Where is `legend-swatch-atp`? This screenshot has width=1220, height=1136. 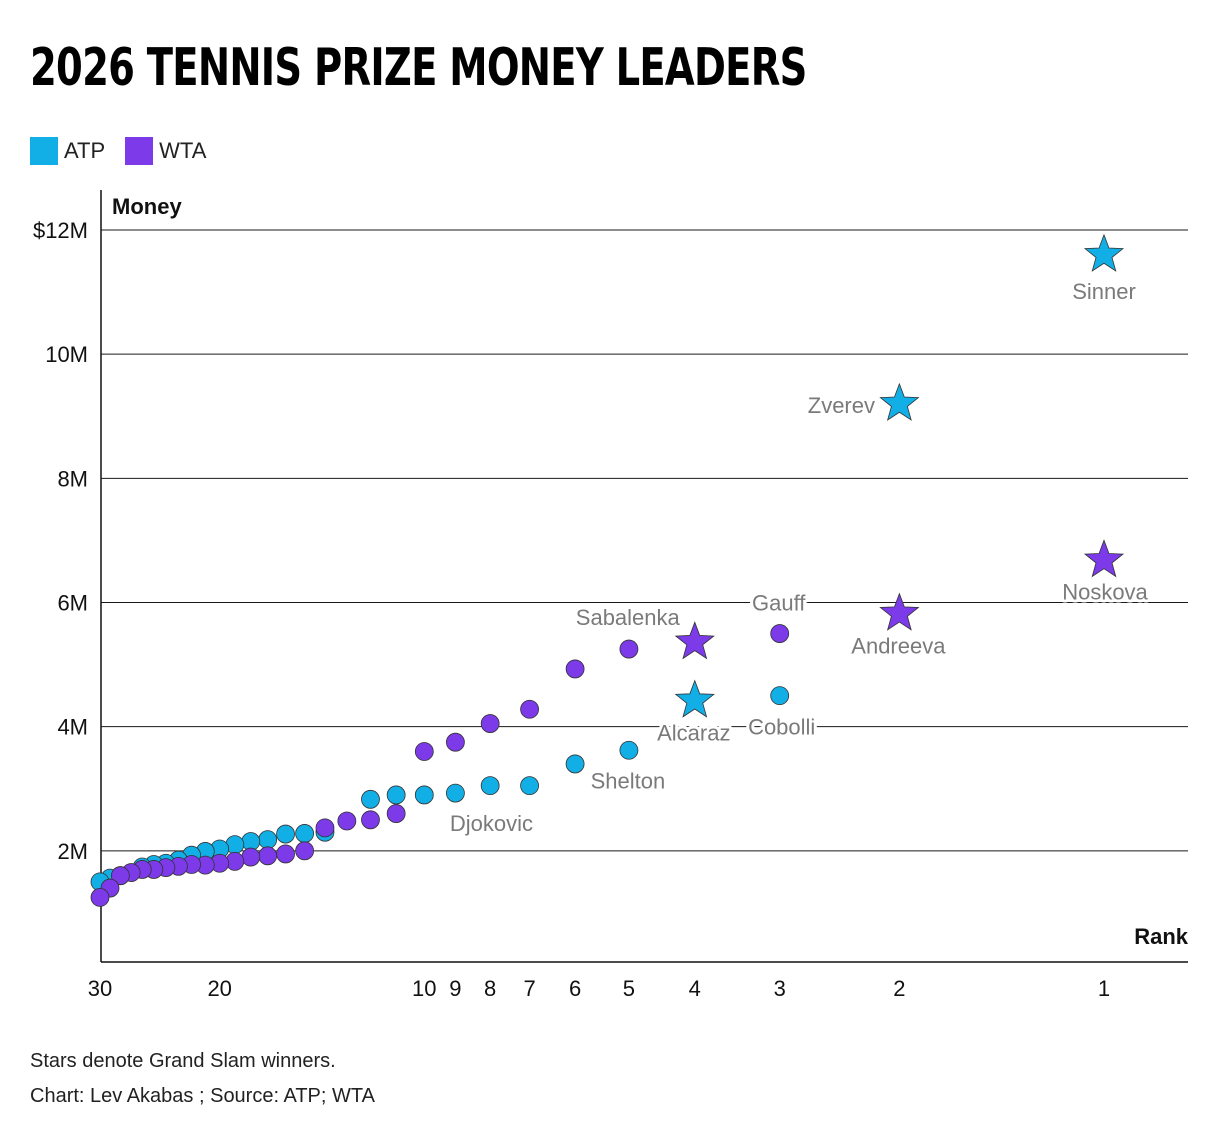 legend-swatch-atp is located at coordinates (44, 151).